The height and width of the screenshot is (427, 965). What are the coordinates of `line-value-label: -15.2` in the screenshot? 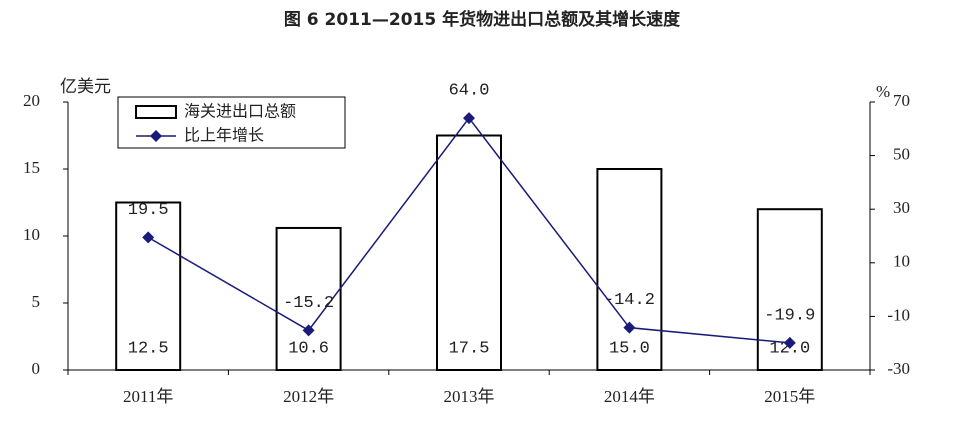 It's located at (308, 303).